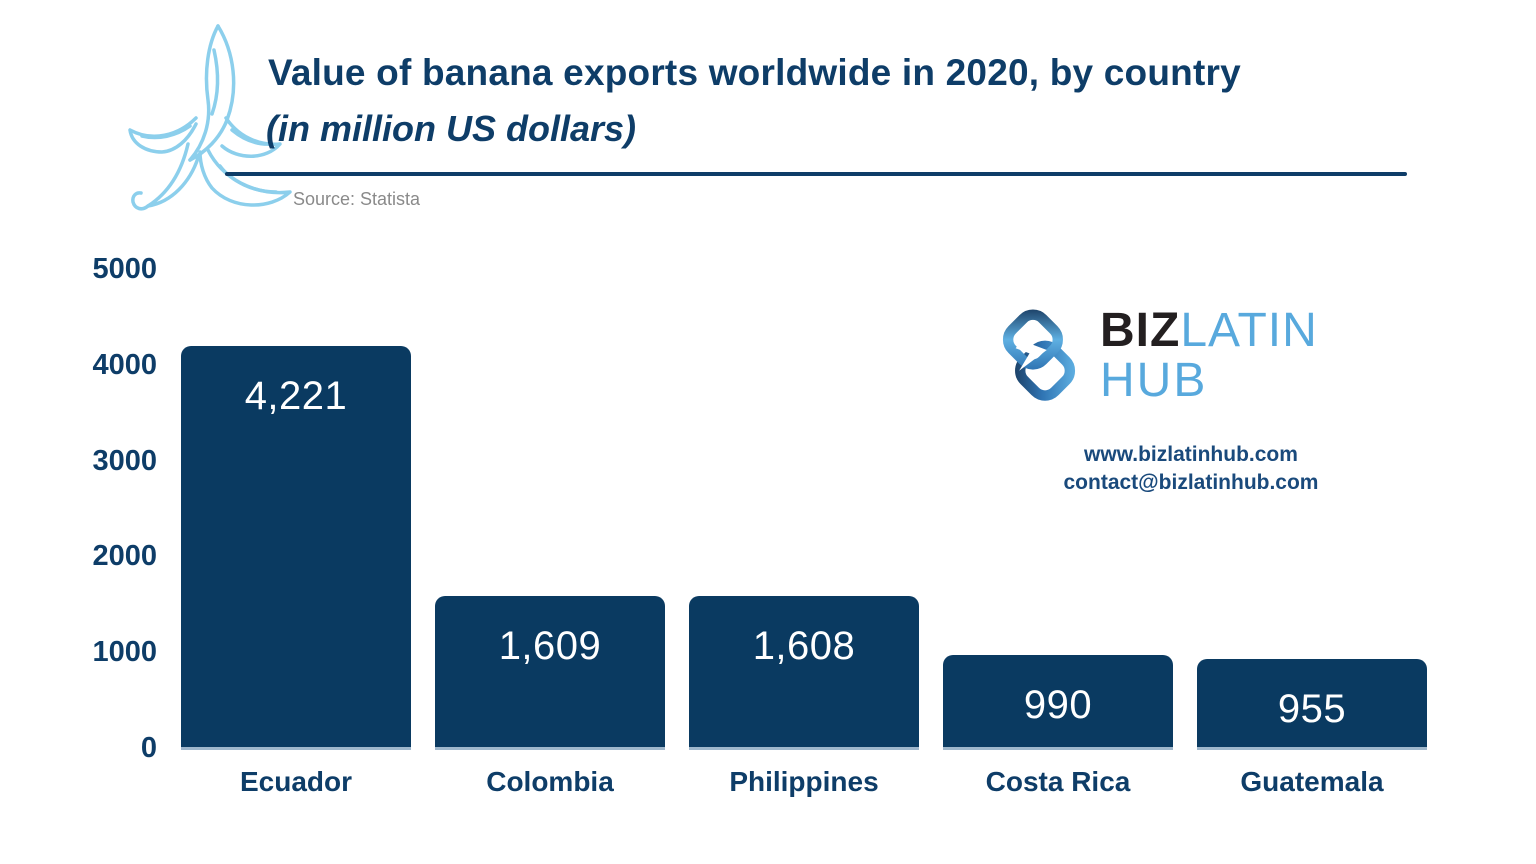  What do you see at coordinates (124, 364) in the screenshot?
I see `y-axis-tick-label: 4000` at bounding box center [124, 364].